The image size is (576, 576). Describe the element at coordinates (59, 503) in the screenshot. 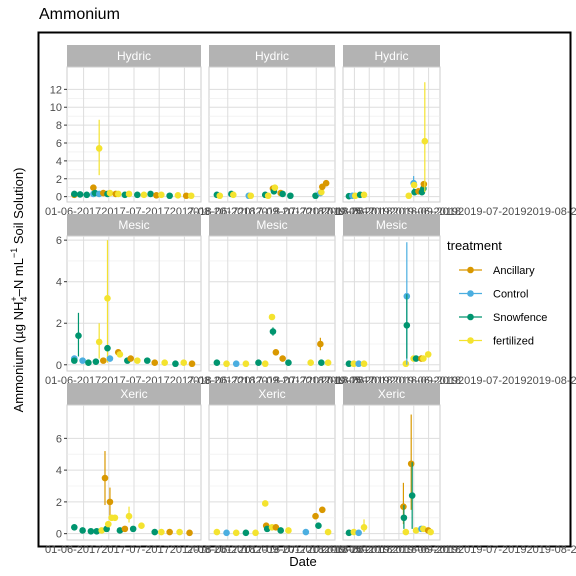

I see `y-tick-label: 2` at that location.